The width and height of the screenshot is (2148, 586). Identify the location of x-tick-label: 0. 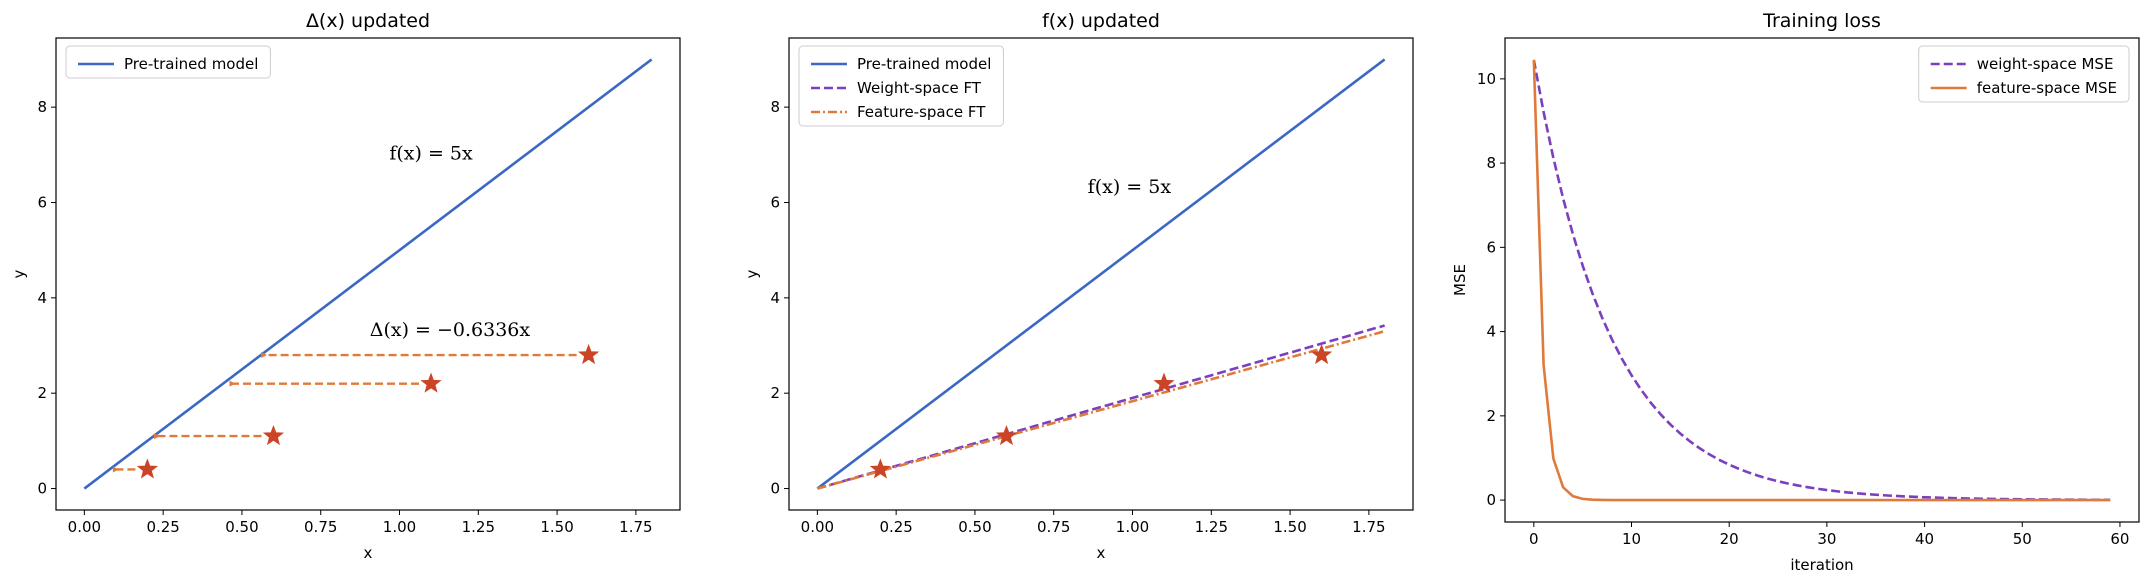
(1534, 539).